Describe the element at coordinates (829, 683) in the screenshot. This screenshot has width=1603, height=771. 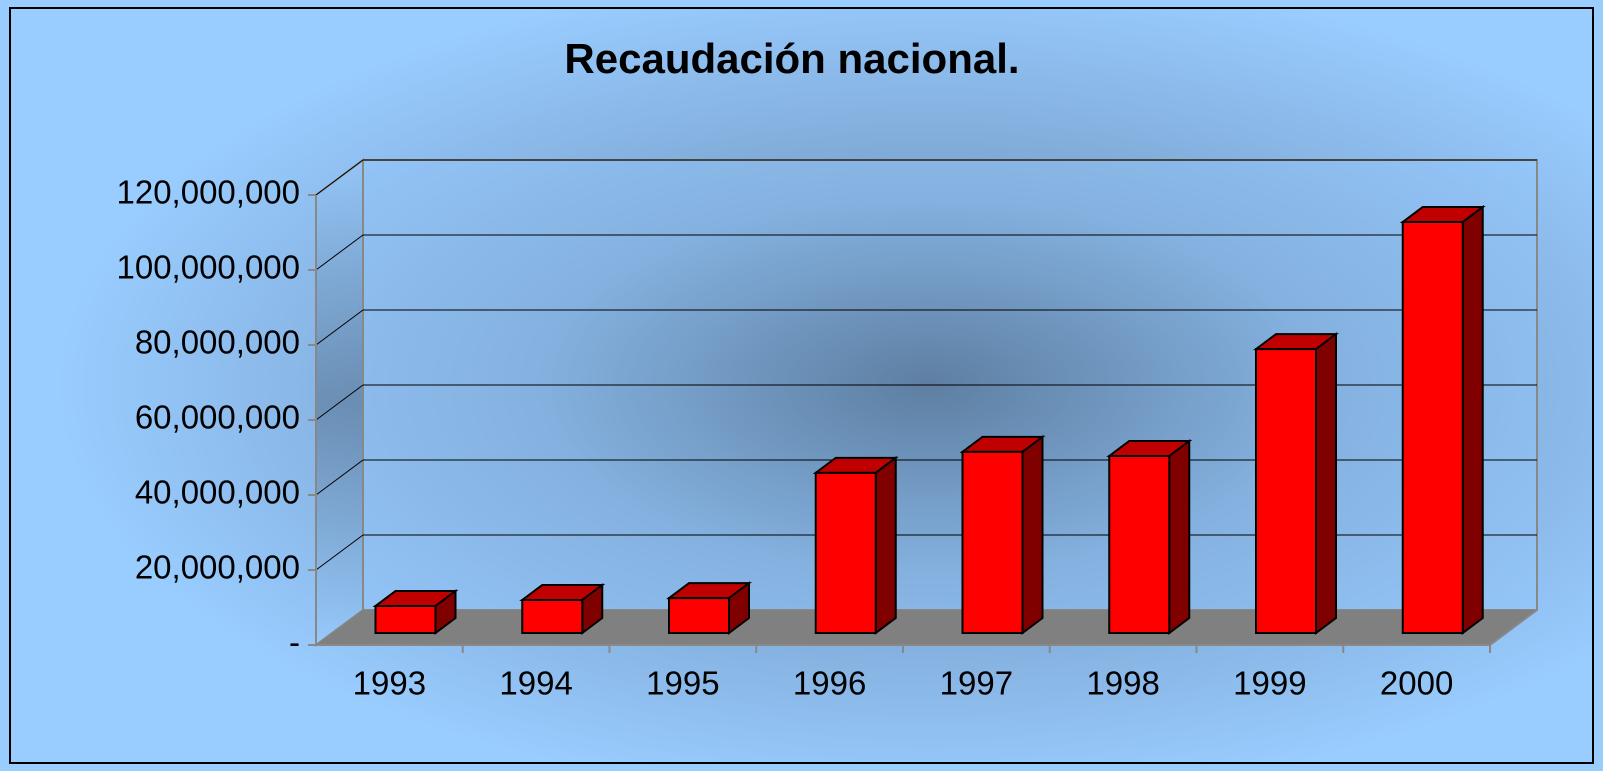
I see `x-tick-label: 1996` at that location.